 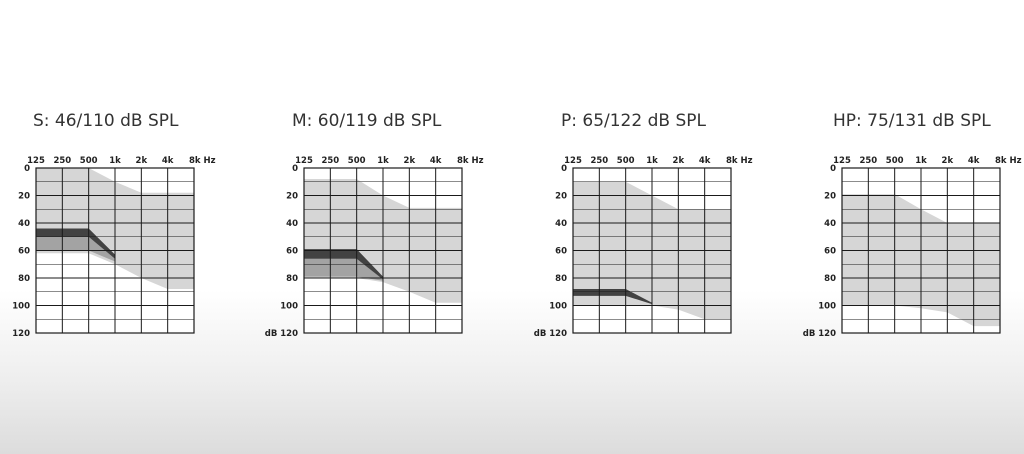 I want to click on chart-title: M: 60/119 dB SPL, so click(x=367, y=121).